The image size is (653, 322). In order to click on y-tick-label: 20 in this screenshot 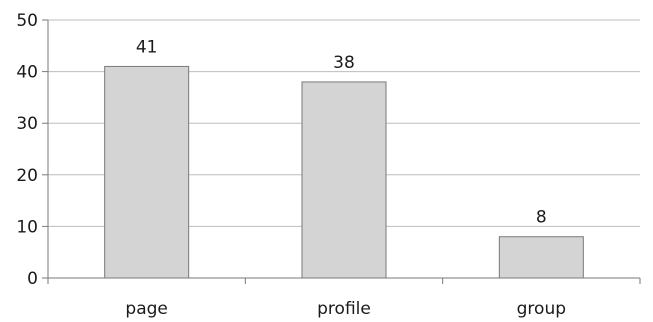, I will do `click(27, 176)`.